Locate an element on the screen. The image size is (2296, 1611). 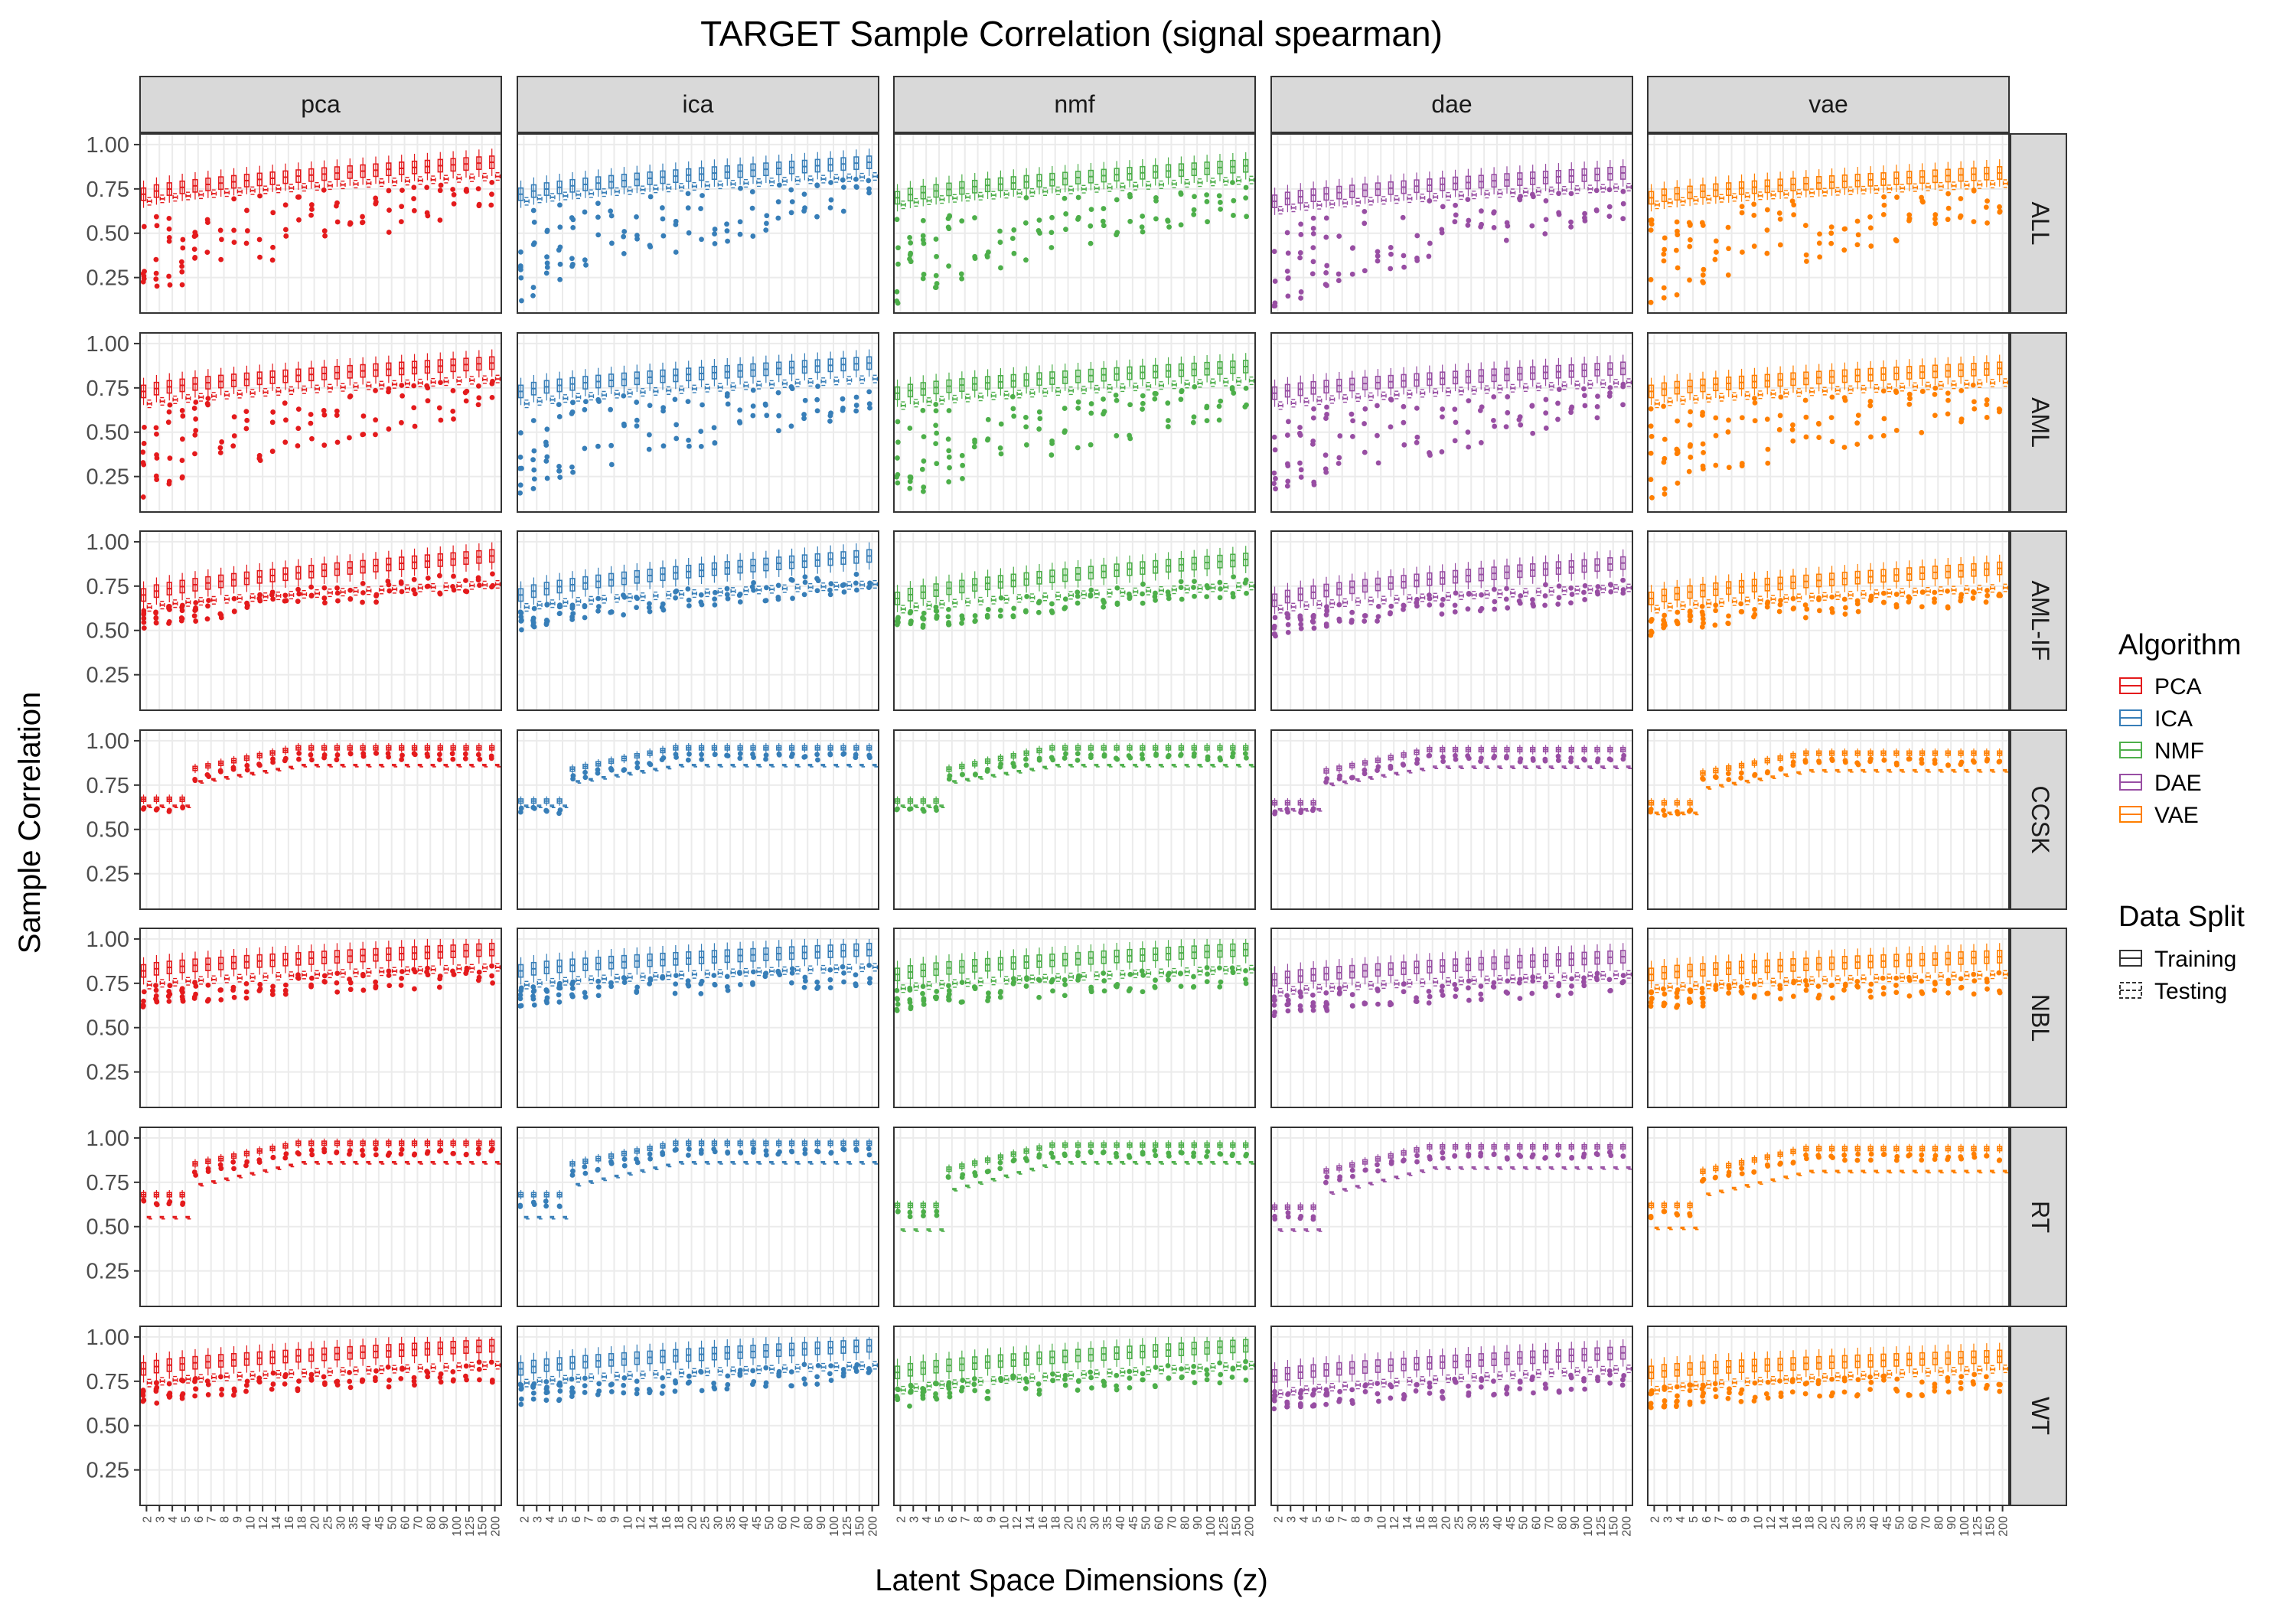
facet-row-label: AML-IF is located at coordinates (2040, 621).